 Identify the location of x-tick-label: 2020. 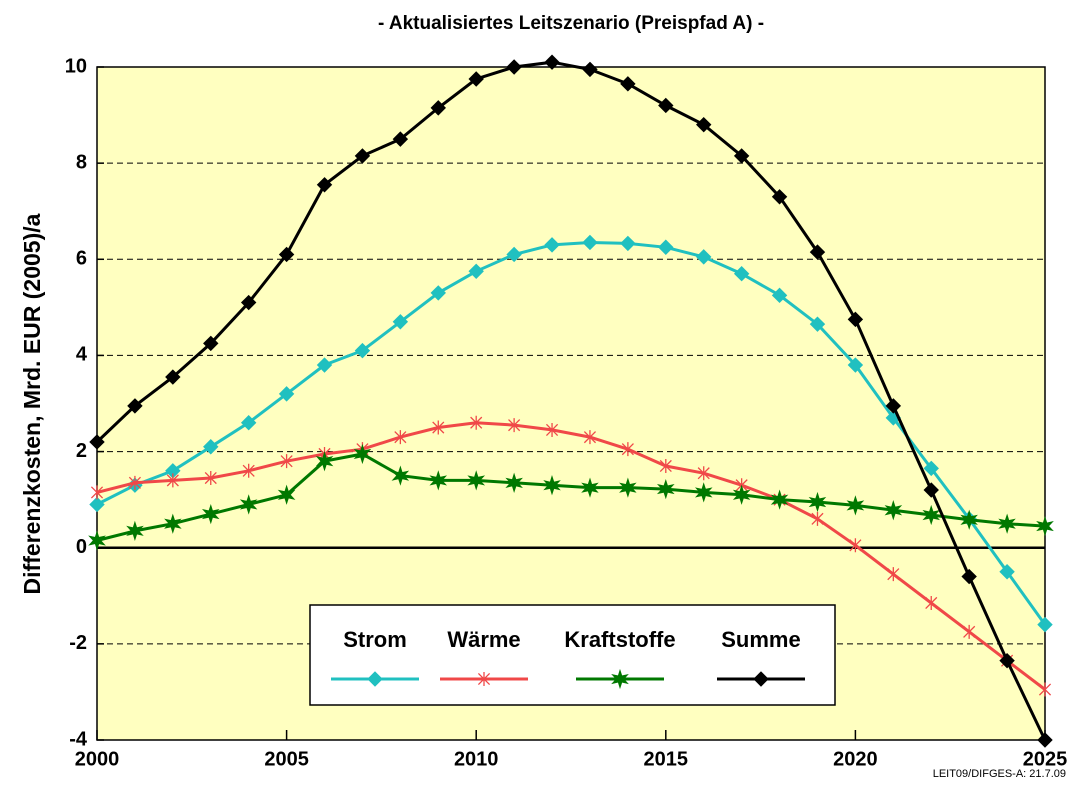
(855, 759).